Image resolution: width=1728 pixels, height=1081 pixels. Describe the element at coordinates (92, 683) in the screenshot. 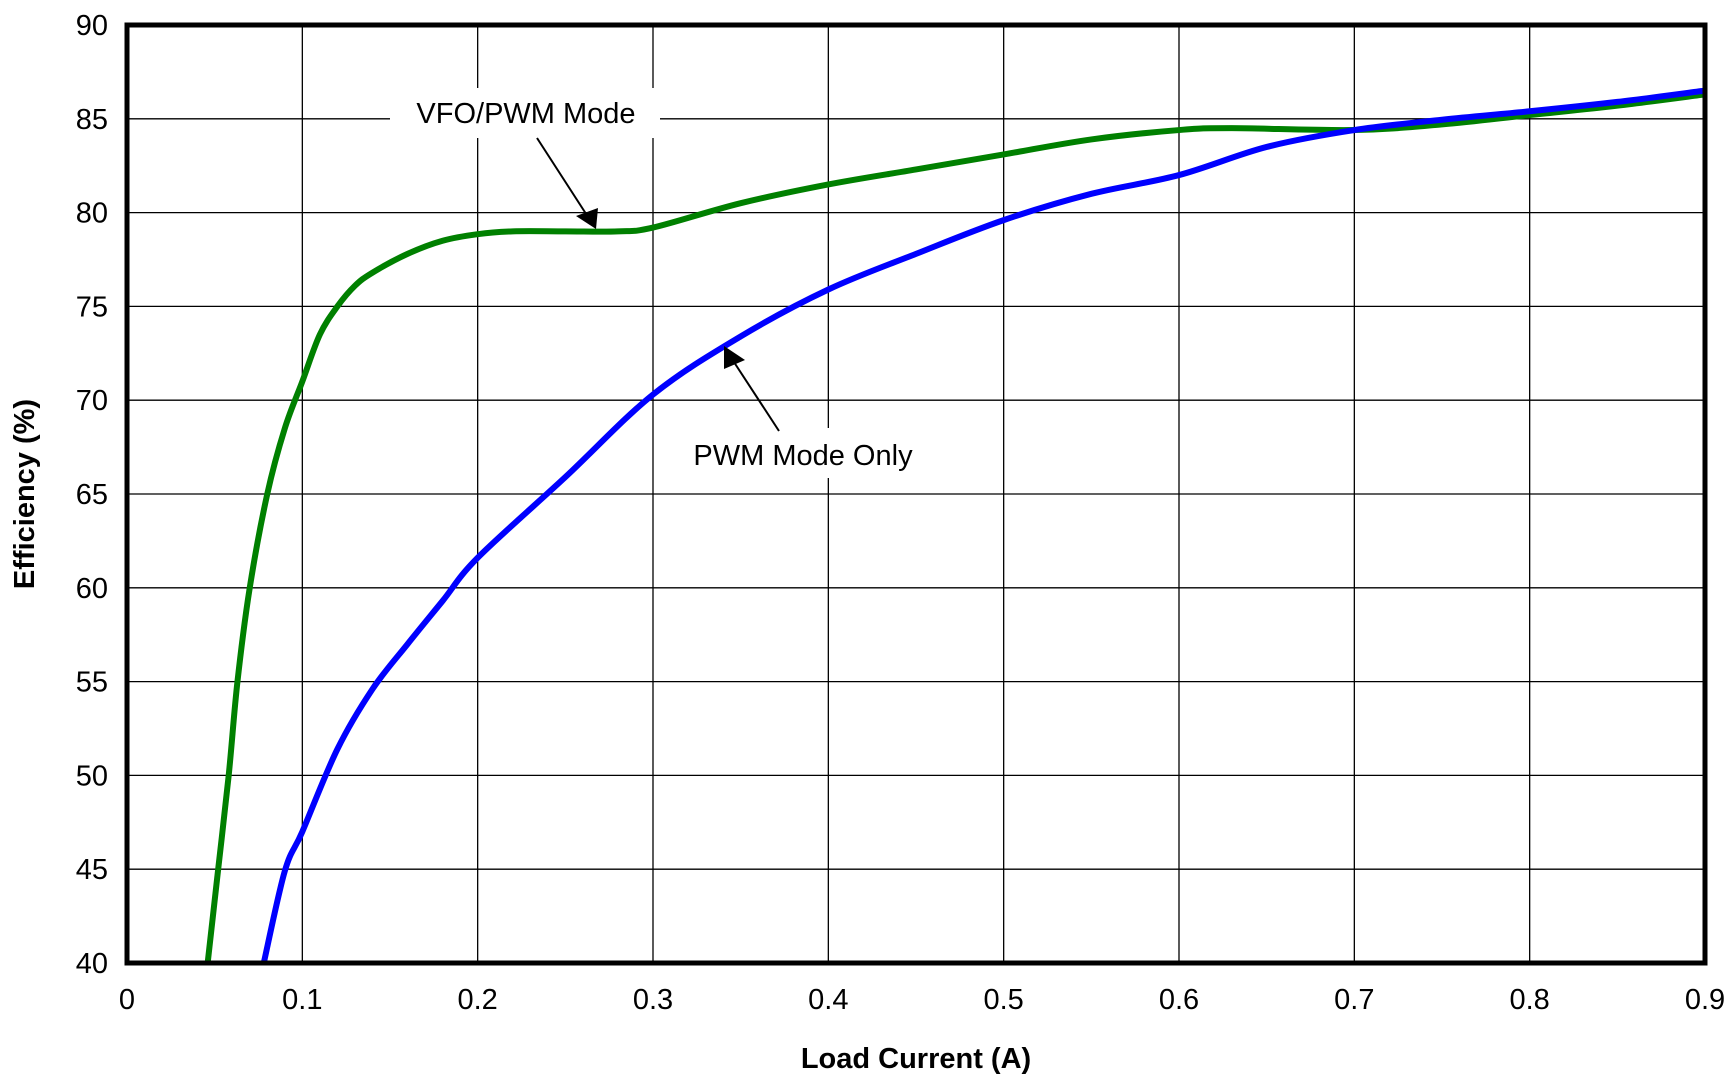

I see `y-tick-label: 55` at that location.